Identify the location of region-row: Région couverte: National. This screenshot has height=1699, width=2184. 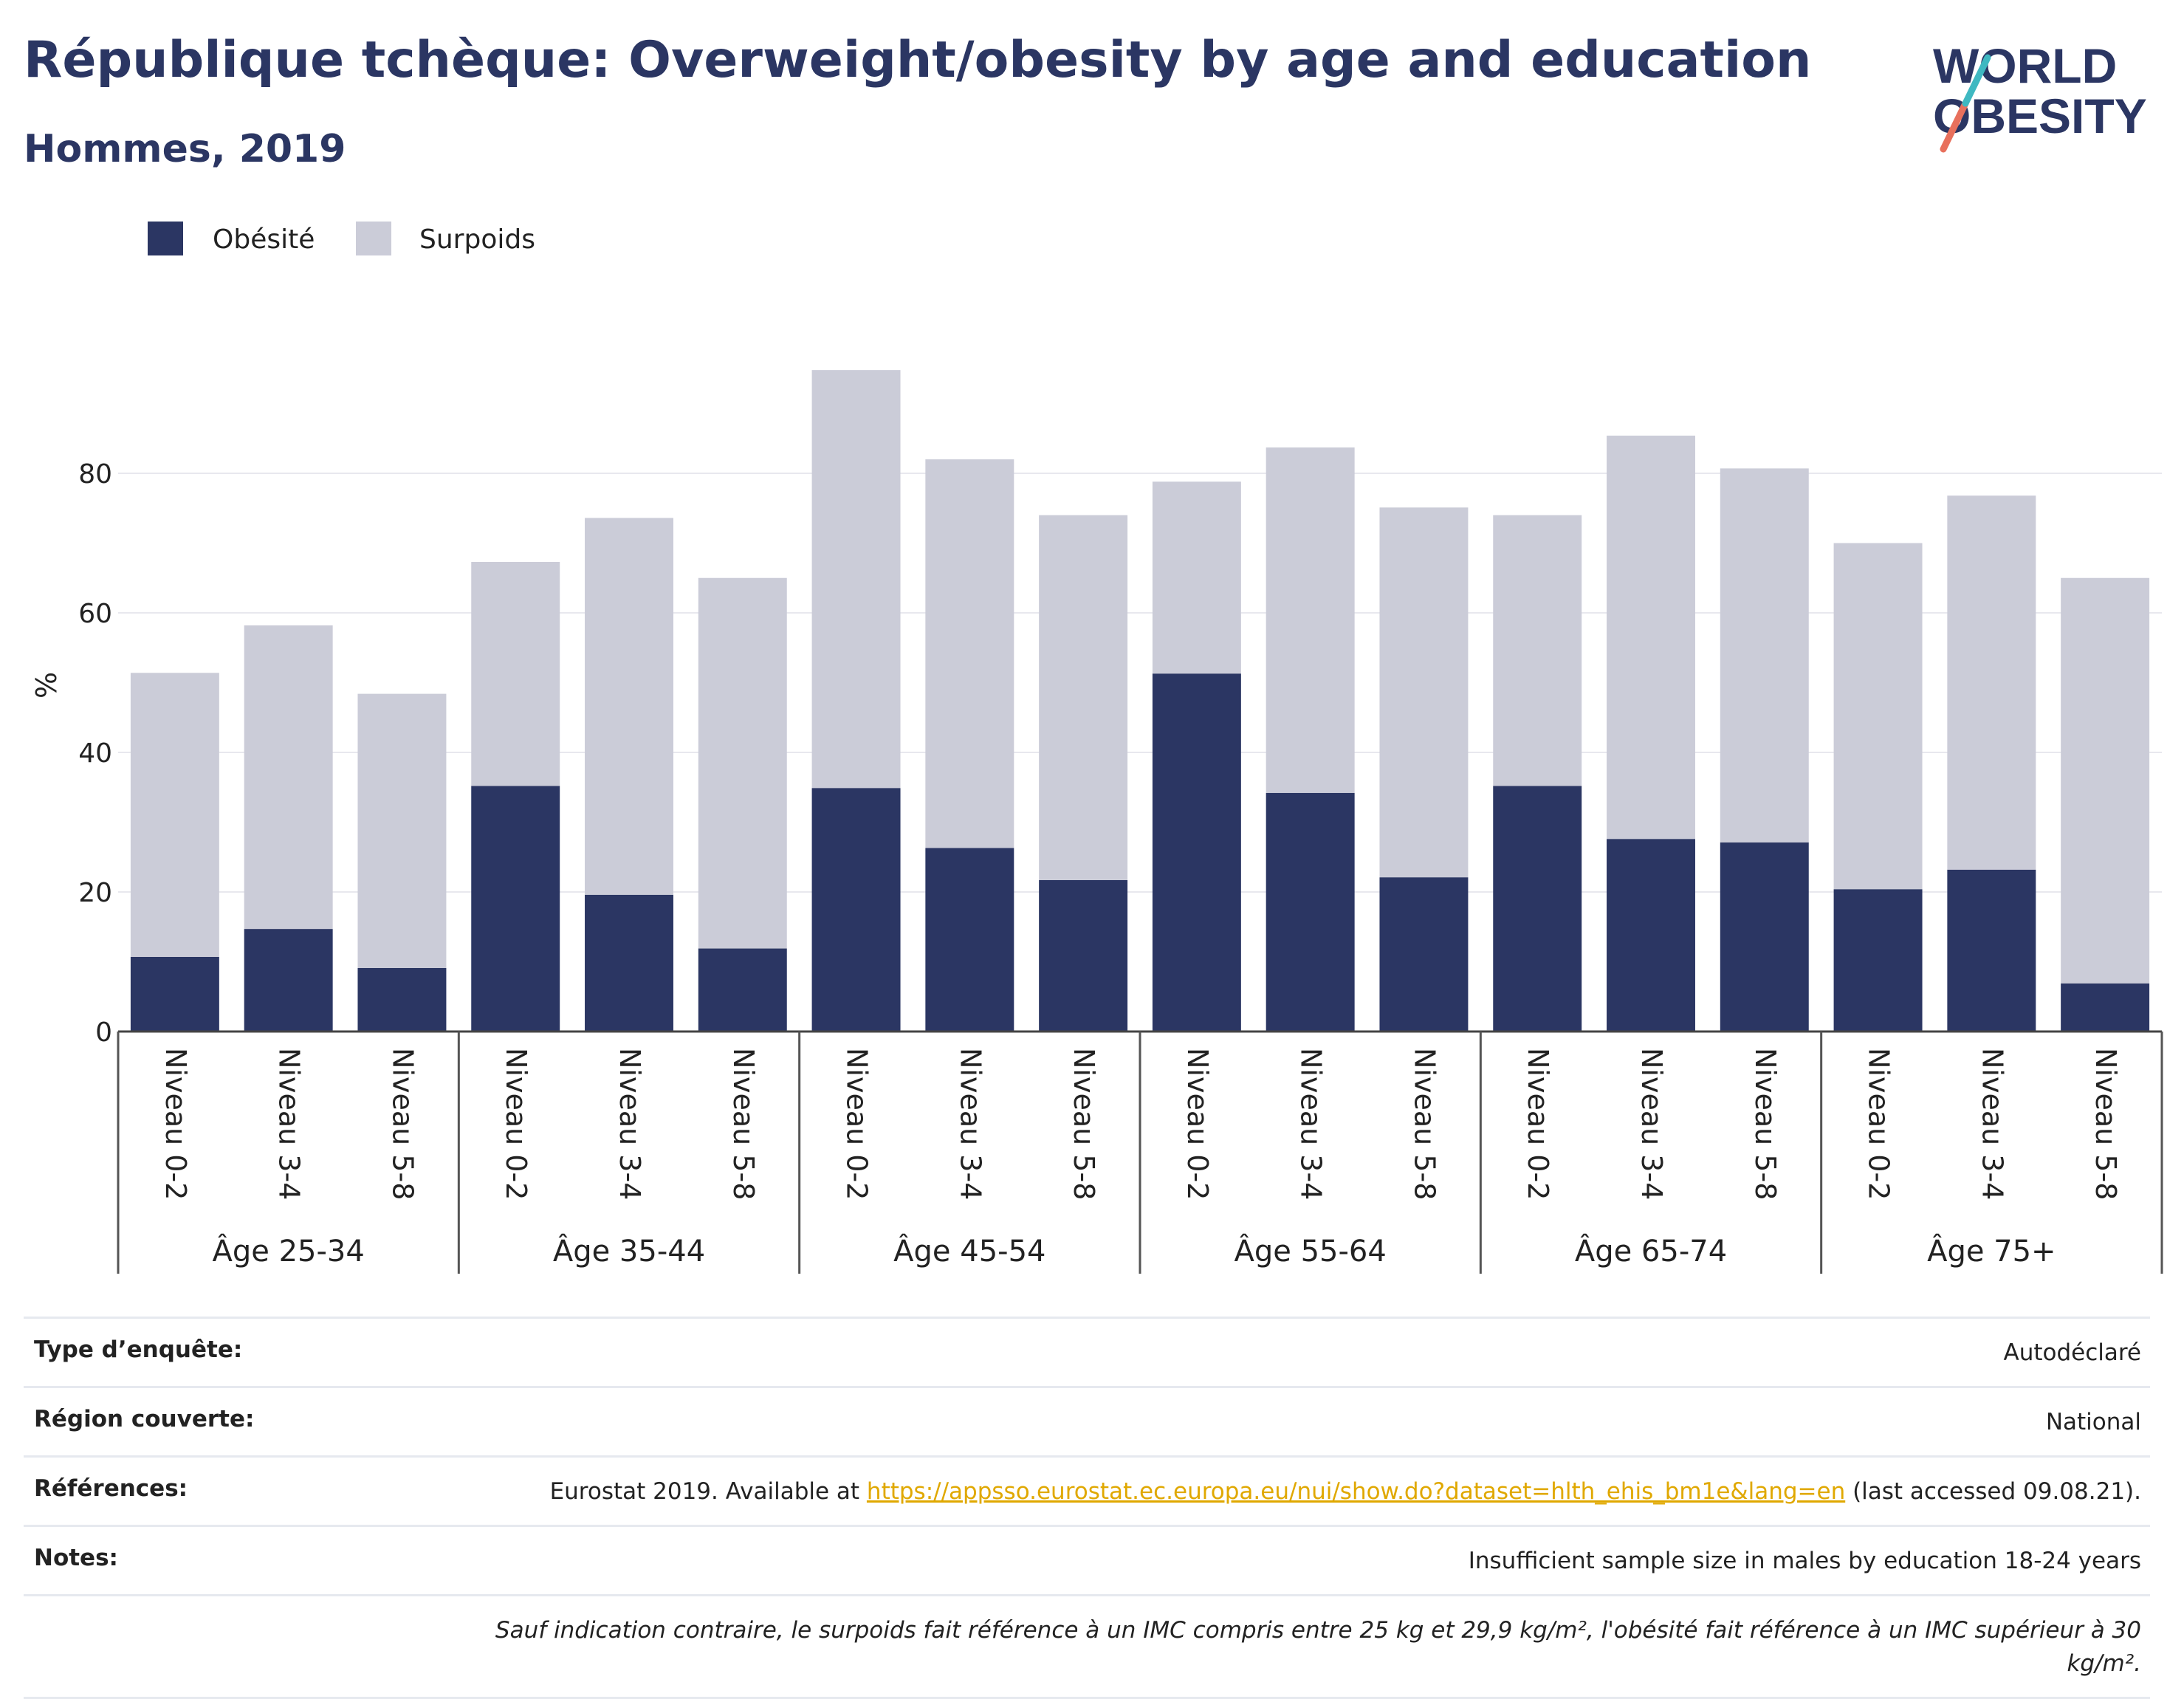
(1087, 1420).